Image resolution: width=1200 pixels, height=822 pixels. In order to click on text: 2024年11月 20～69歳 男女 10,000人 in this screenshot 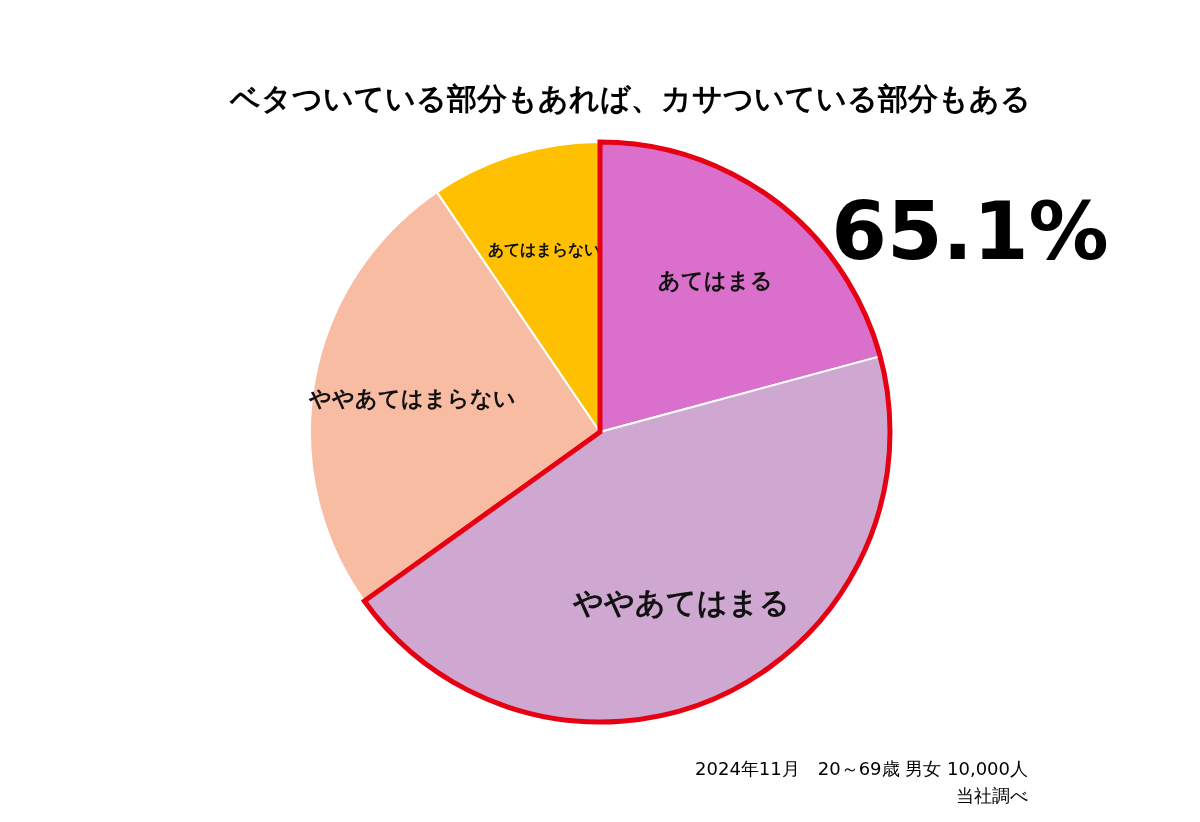, I will do `click(861, 768)`.